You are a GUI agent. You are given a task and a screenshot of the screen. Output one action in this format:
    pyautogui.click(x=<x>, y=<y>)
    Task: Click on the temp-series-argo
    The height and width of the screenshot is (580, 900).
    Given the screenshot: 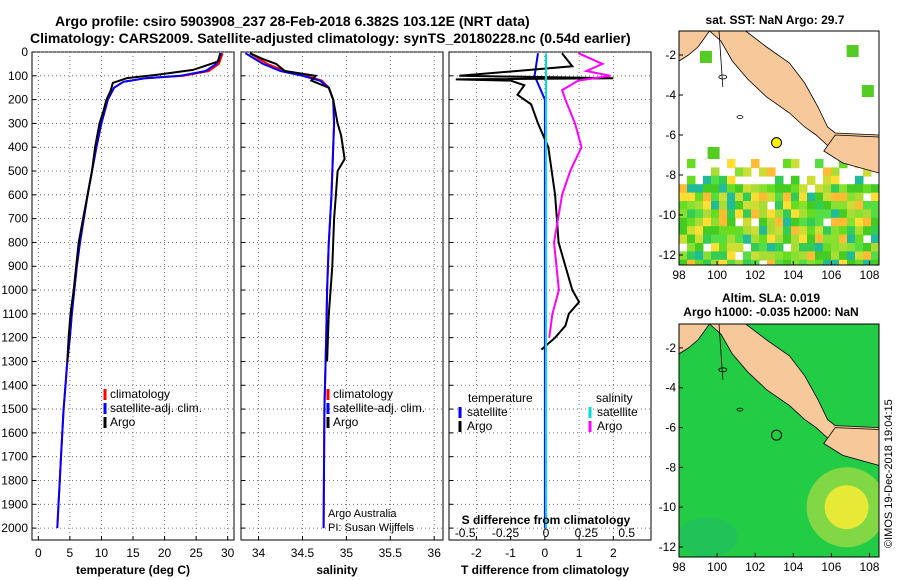 What is the action you would take?
    pyautogui.click(x=144, y=207)
    